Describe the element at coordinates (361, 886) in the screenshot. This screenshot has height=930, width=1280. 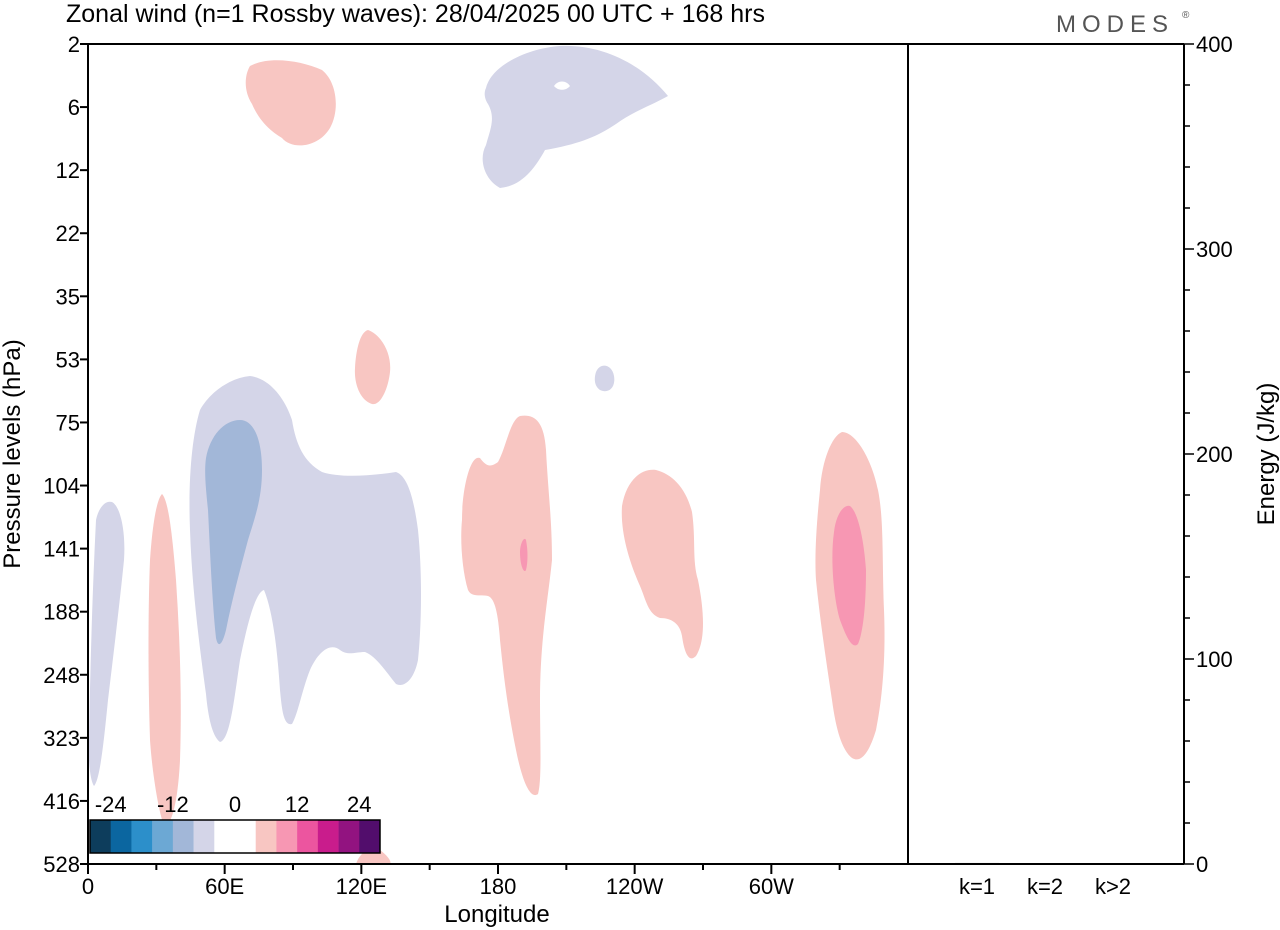
I see `x-tick-label: 120E` at that location.